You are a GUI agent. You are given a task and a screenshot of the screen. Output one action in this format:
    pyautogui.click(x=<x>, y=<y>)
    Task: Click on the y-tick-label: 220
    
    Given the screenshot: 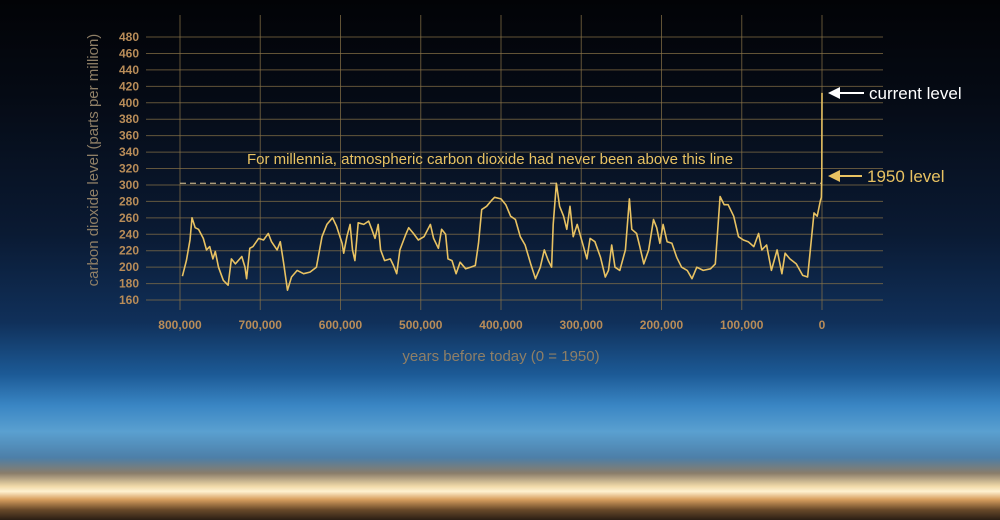 What is the action you would take?
    pyautogui.click(x=129, y=251)
    